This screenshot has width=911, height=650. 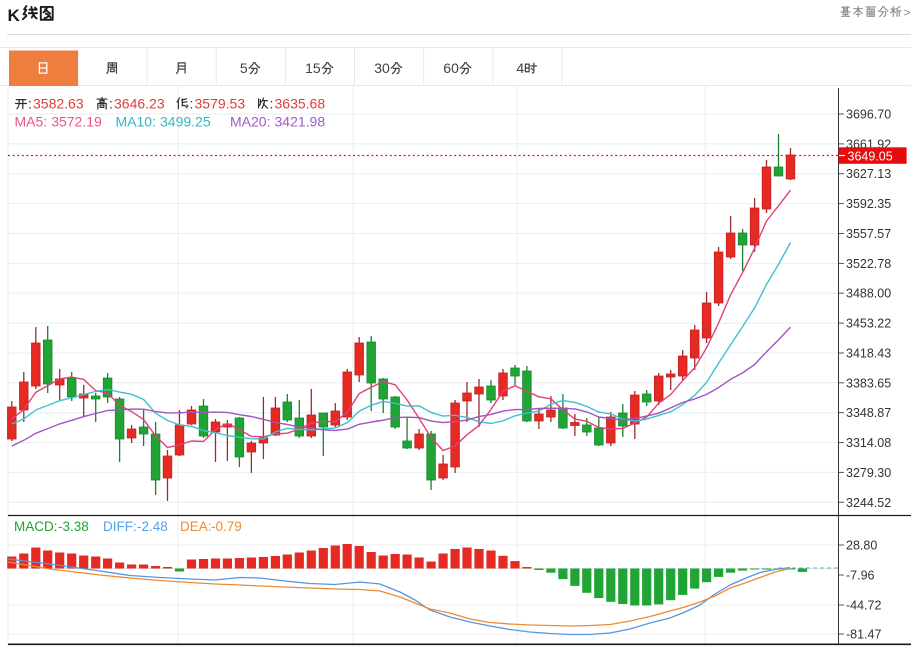 What do you see at coordinates (382, 68) in the screenshot?
I see `svg-text: 30` at bounding box center [382, 68].